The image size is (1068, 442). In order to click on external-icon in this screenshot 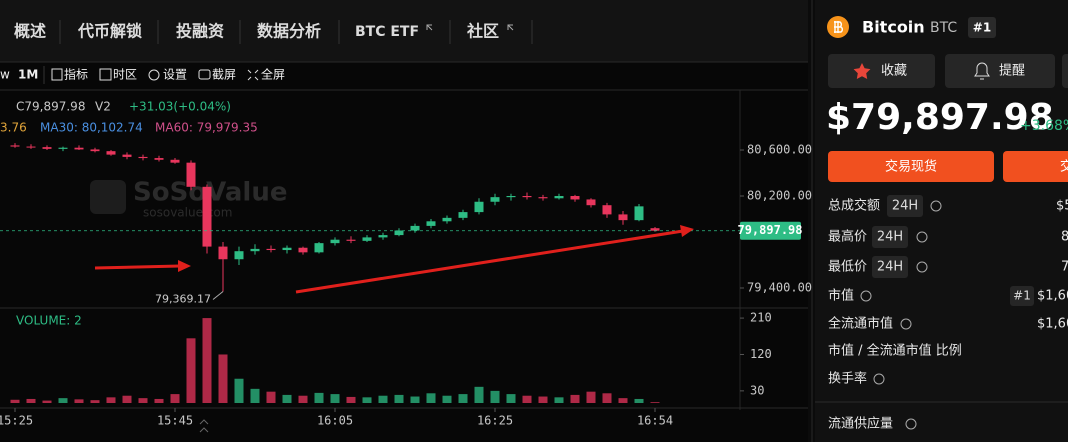, I will do `click(429, 27)`.